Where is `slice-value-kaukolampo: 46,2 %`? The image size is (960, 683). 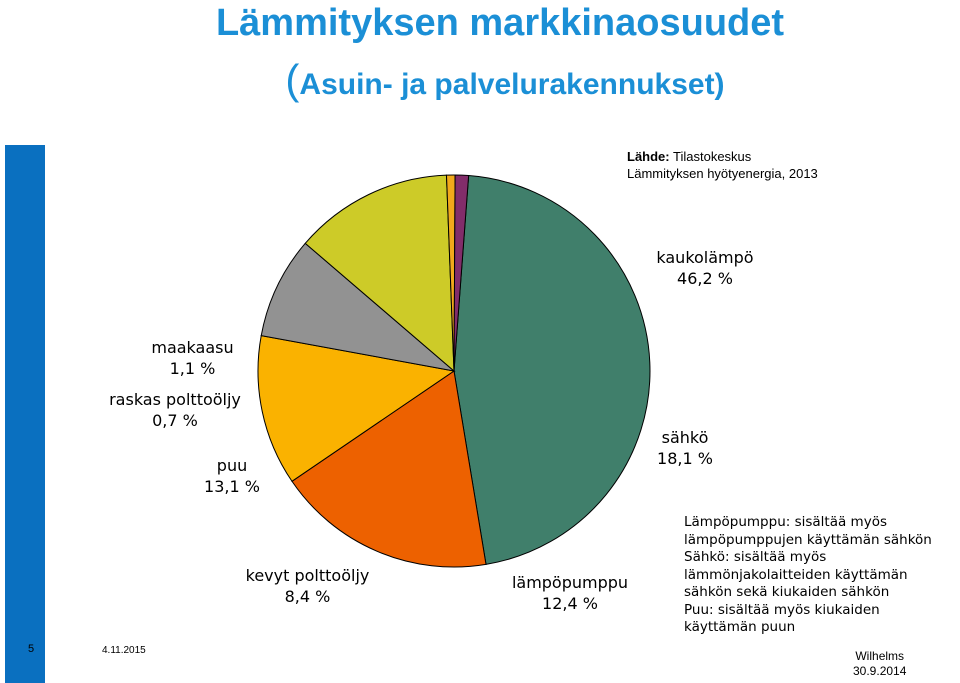 slice-value-kaukolampo: 46,2 % is located at coordinates (705, 278).